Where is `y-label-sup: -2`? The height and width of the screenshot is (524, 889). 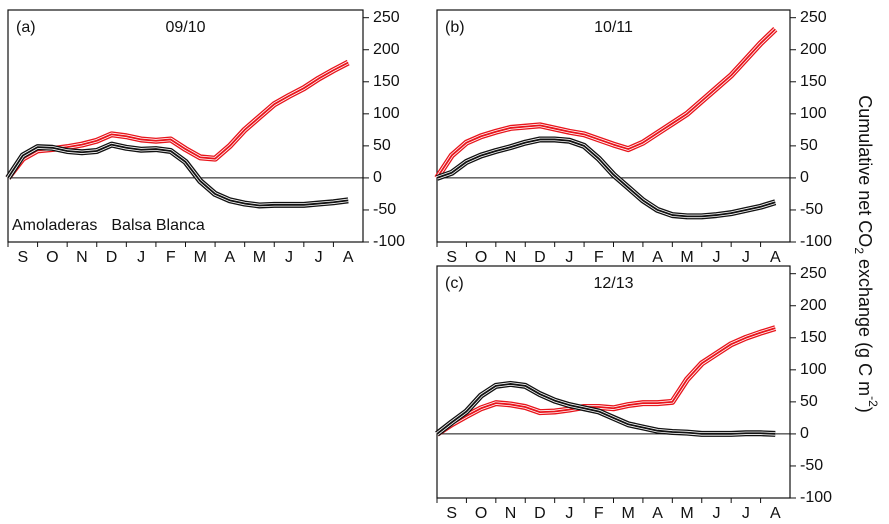
y-label-sup: -2 is located at coordinates (873, 401).